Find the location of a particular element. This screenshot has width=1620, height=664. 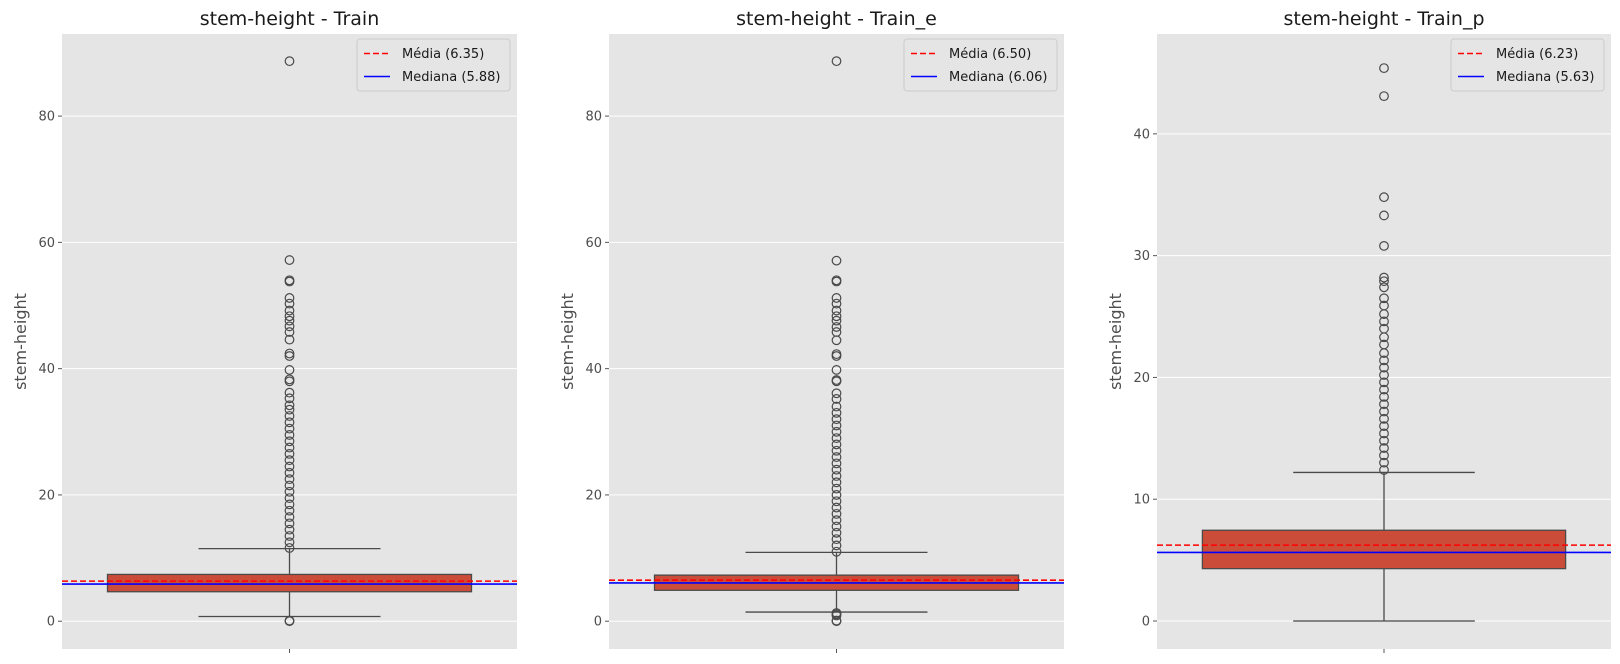

y-tick-label: 80 is located at coordinates (46, 117).